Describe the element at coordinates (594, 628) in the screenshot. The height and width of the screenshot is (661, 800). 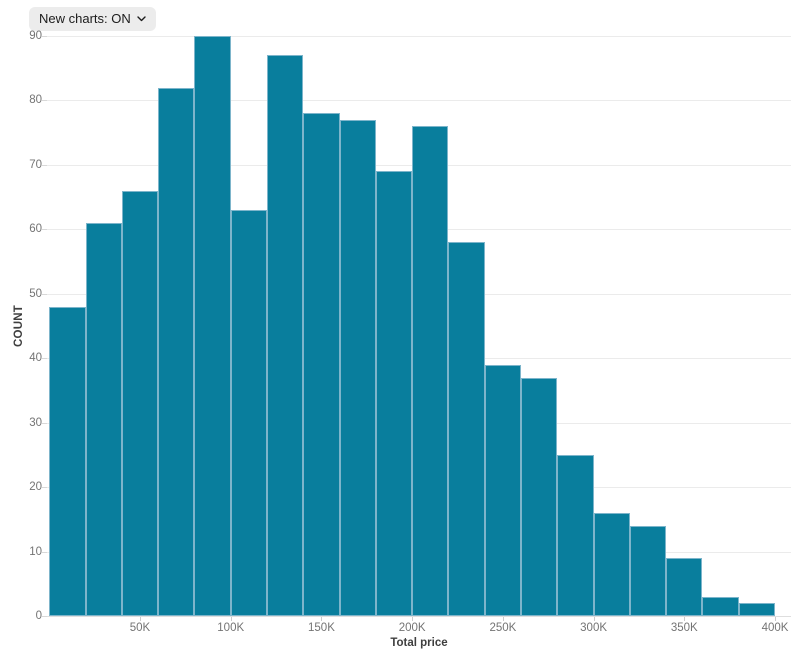
I see `x-axis-tick-label: 300K` at that location.